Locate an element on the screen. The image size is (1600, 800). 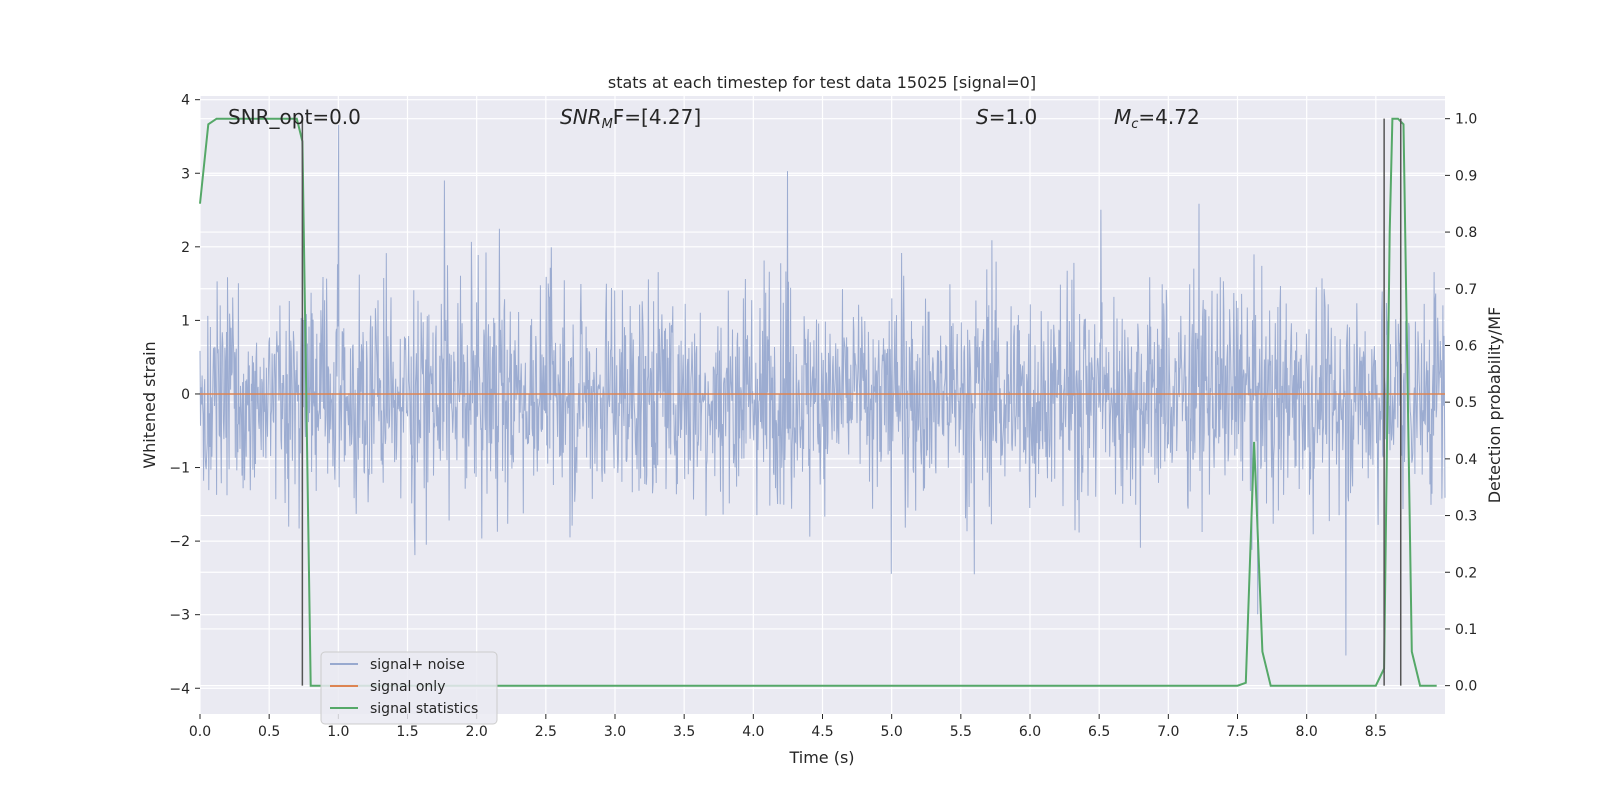
x-tick-label-3: 1.5 is located at coordinates (407, 732).